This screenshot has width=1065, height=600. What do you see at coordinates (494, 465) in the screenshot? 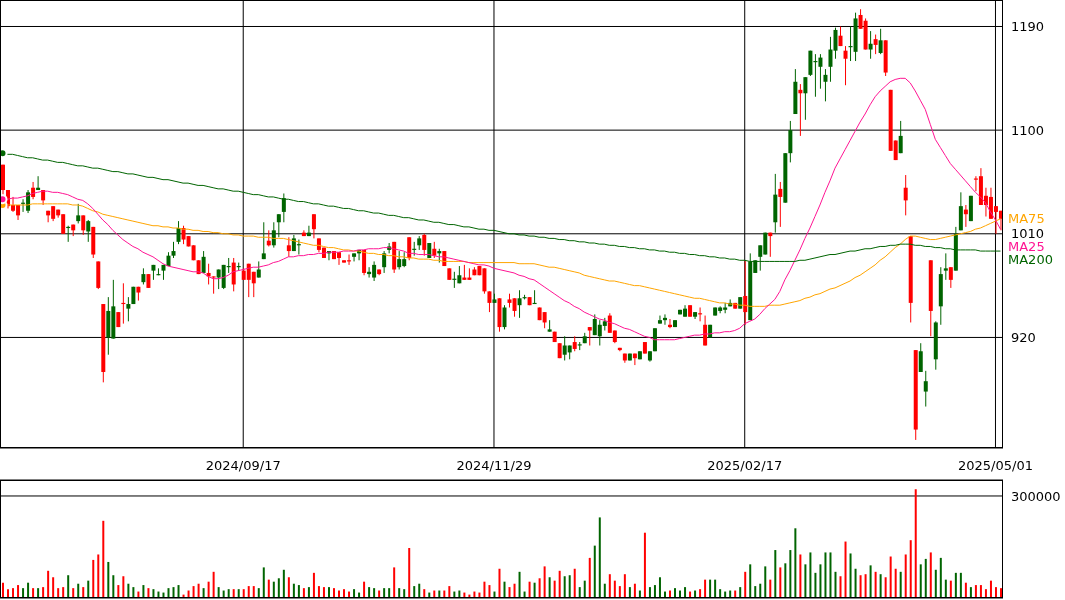
I see `x-tick-label: 2024/11/29` at bounding box center [494, 465].